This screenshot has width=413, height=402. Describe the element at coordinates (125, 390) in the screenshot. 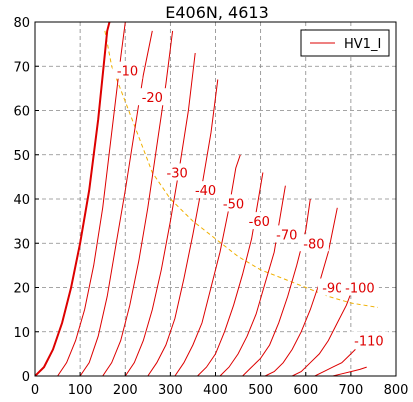

I see `x-tick-label: 200` at that location.